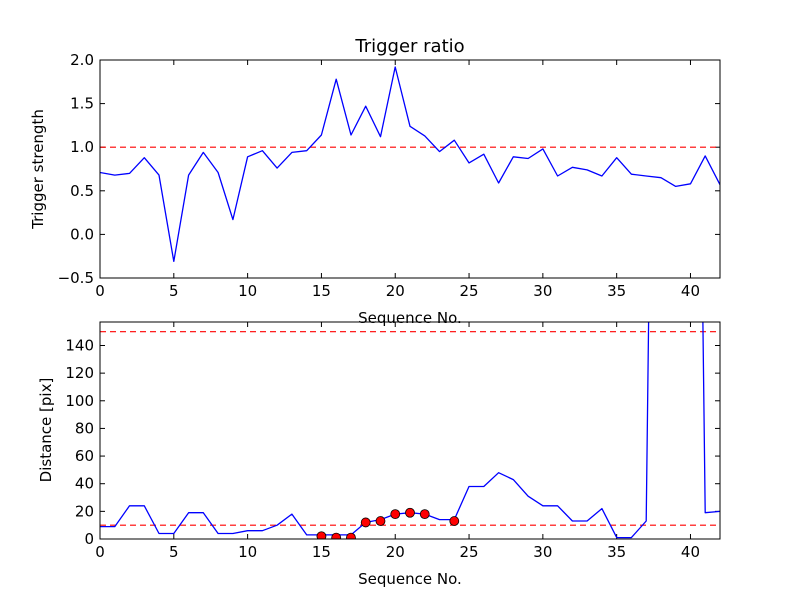  What do you see at coordinates (84, 456) in the screenshot?
I see `y-tick-label: 60` at bounding box center [84, 456].